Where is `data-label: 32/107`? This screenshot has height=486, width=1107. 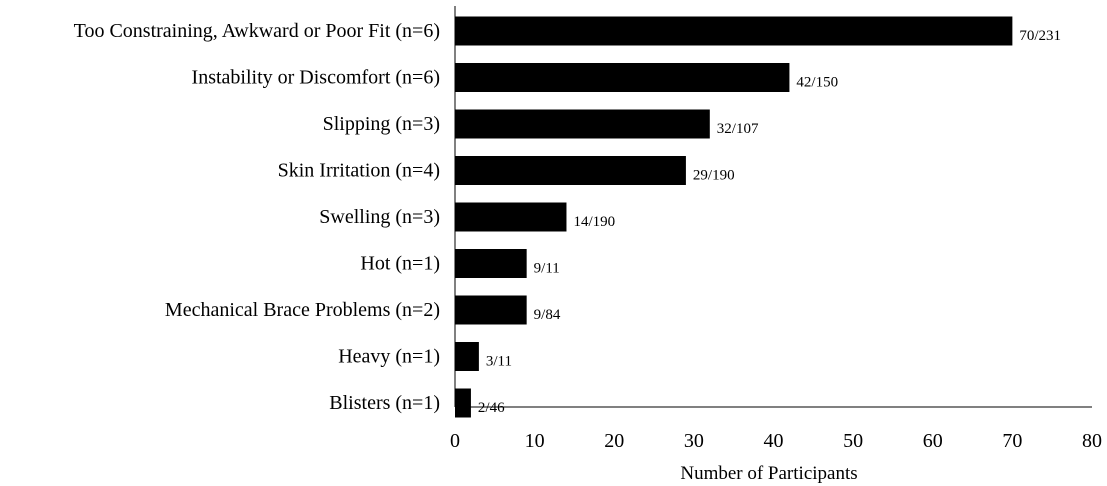 data-label: 32/107 is located at coordinates (738, 129).